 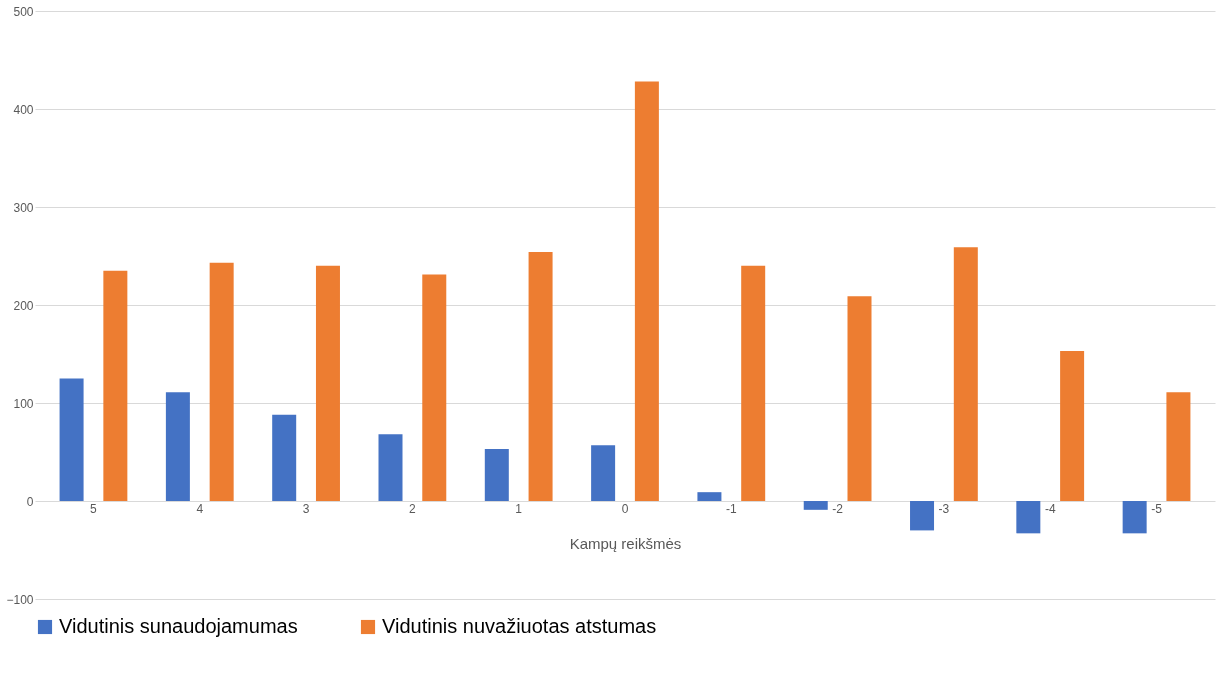 I want to click on x-tick-label: 3, so click(x=306, y=508).